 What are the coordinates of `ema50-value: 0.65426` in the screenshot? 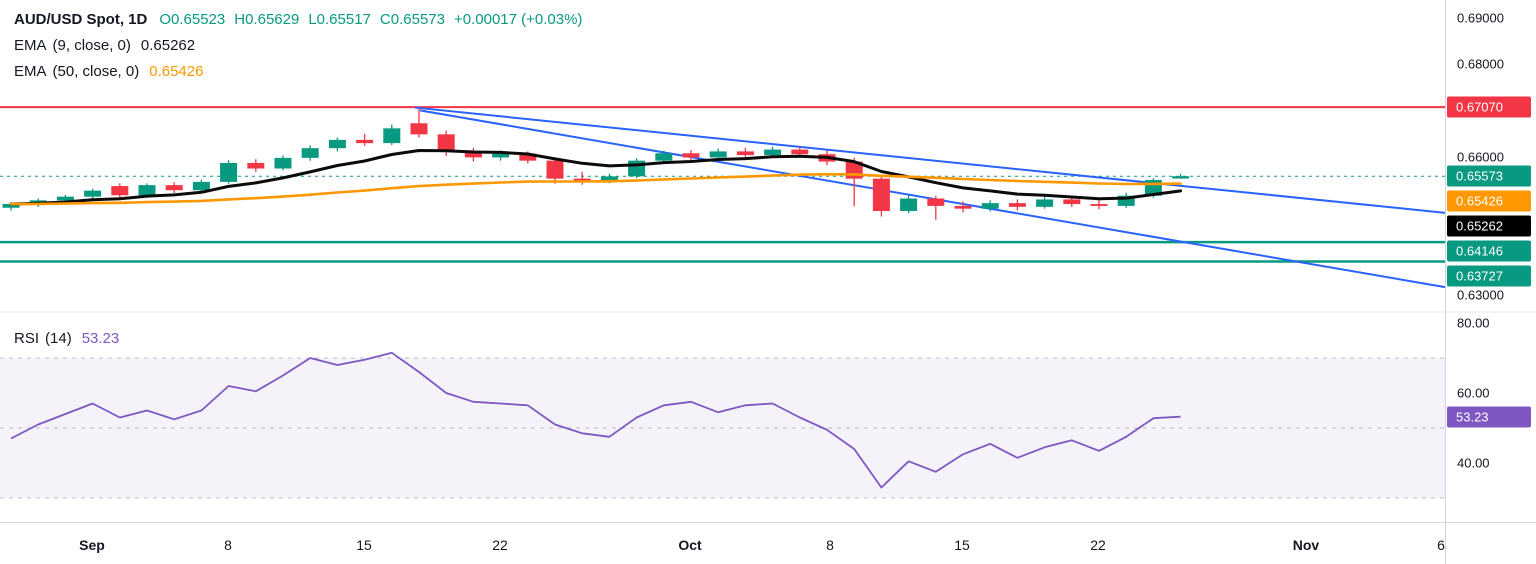 It's located at (176, 71).